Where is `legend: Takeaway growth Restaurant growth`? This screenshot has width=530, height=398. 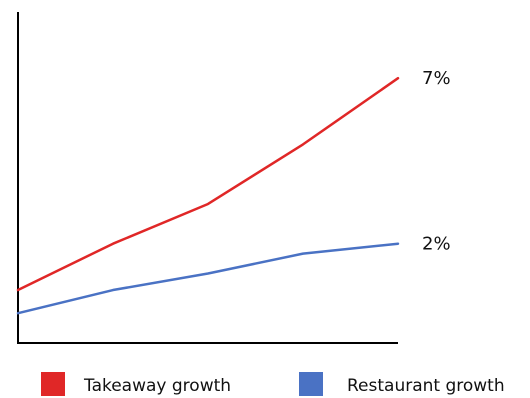 legend: Takeaway growth Restaurant growth is located at coordinates (273, 384).